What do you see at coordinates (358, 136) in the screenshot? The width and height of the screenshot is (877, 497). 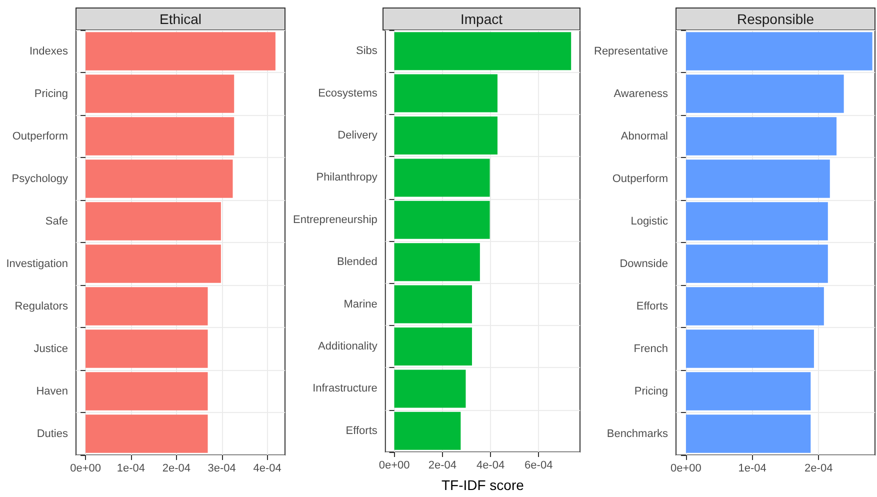 I see `y-tick-label: Delivery` at bounding box center [358, 136].